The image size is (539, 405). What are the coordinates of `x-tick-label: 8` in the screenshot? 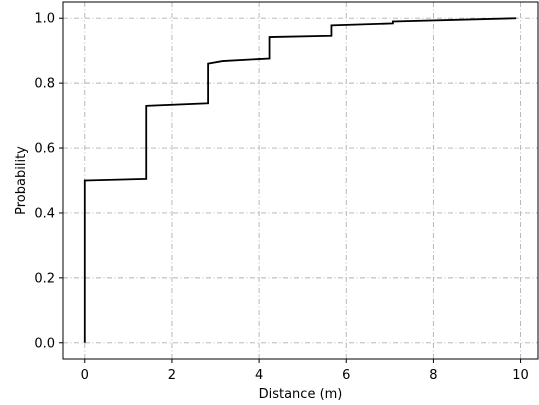 It's located at (433, 375).